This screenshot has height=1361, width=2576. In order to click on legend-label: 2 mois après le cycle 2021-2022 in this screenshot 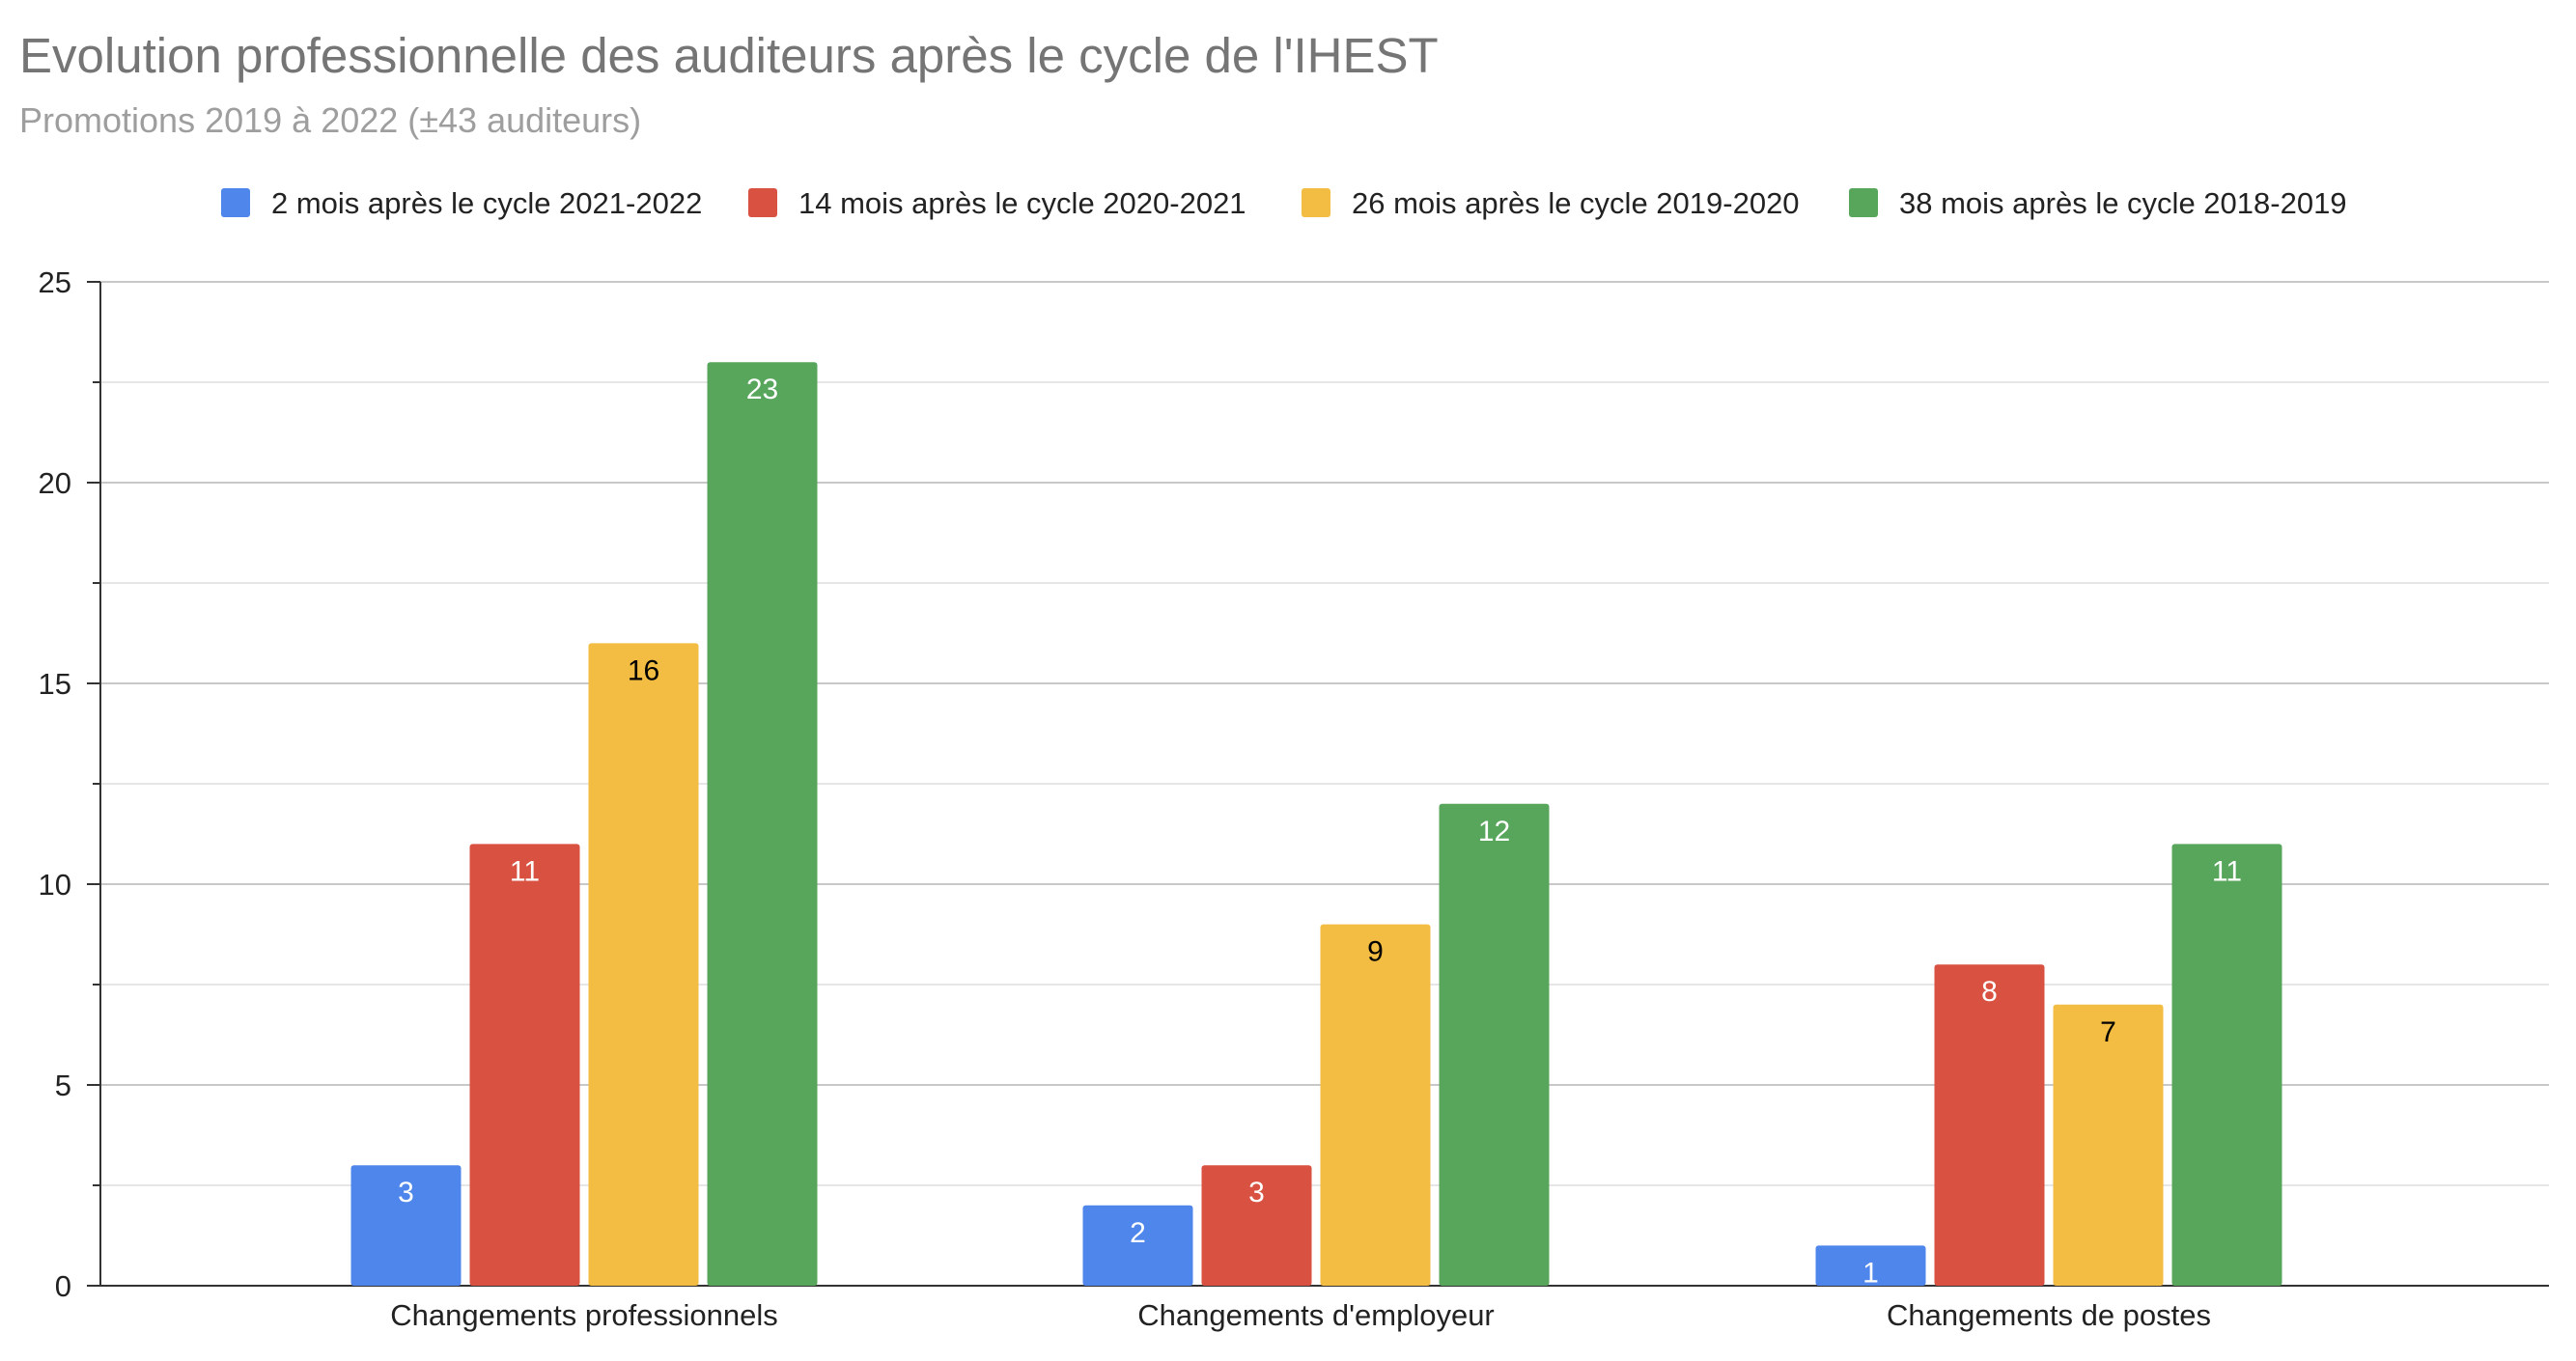, I will do `click(487, 203)`.